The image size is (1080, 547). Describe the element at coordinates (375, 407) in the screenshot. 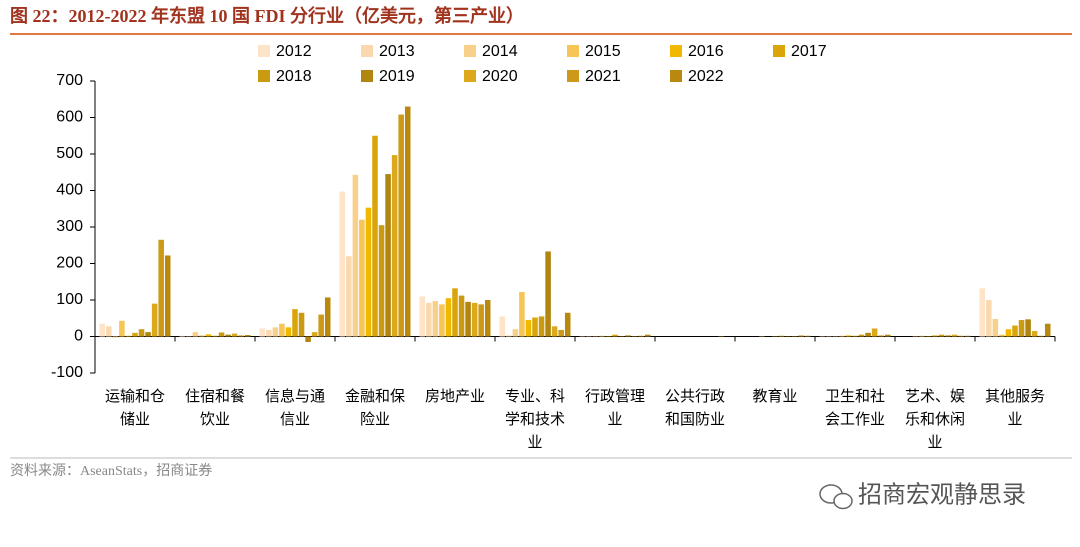

I see `x-tick-label: 金融和保险业` at that location.